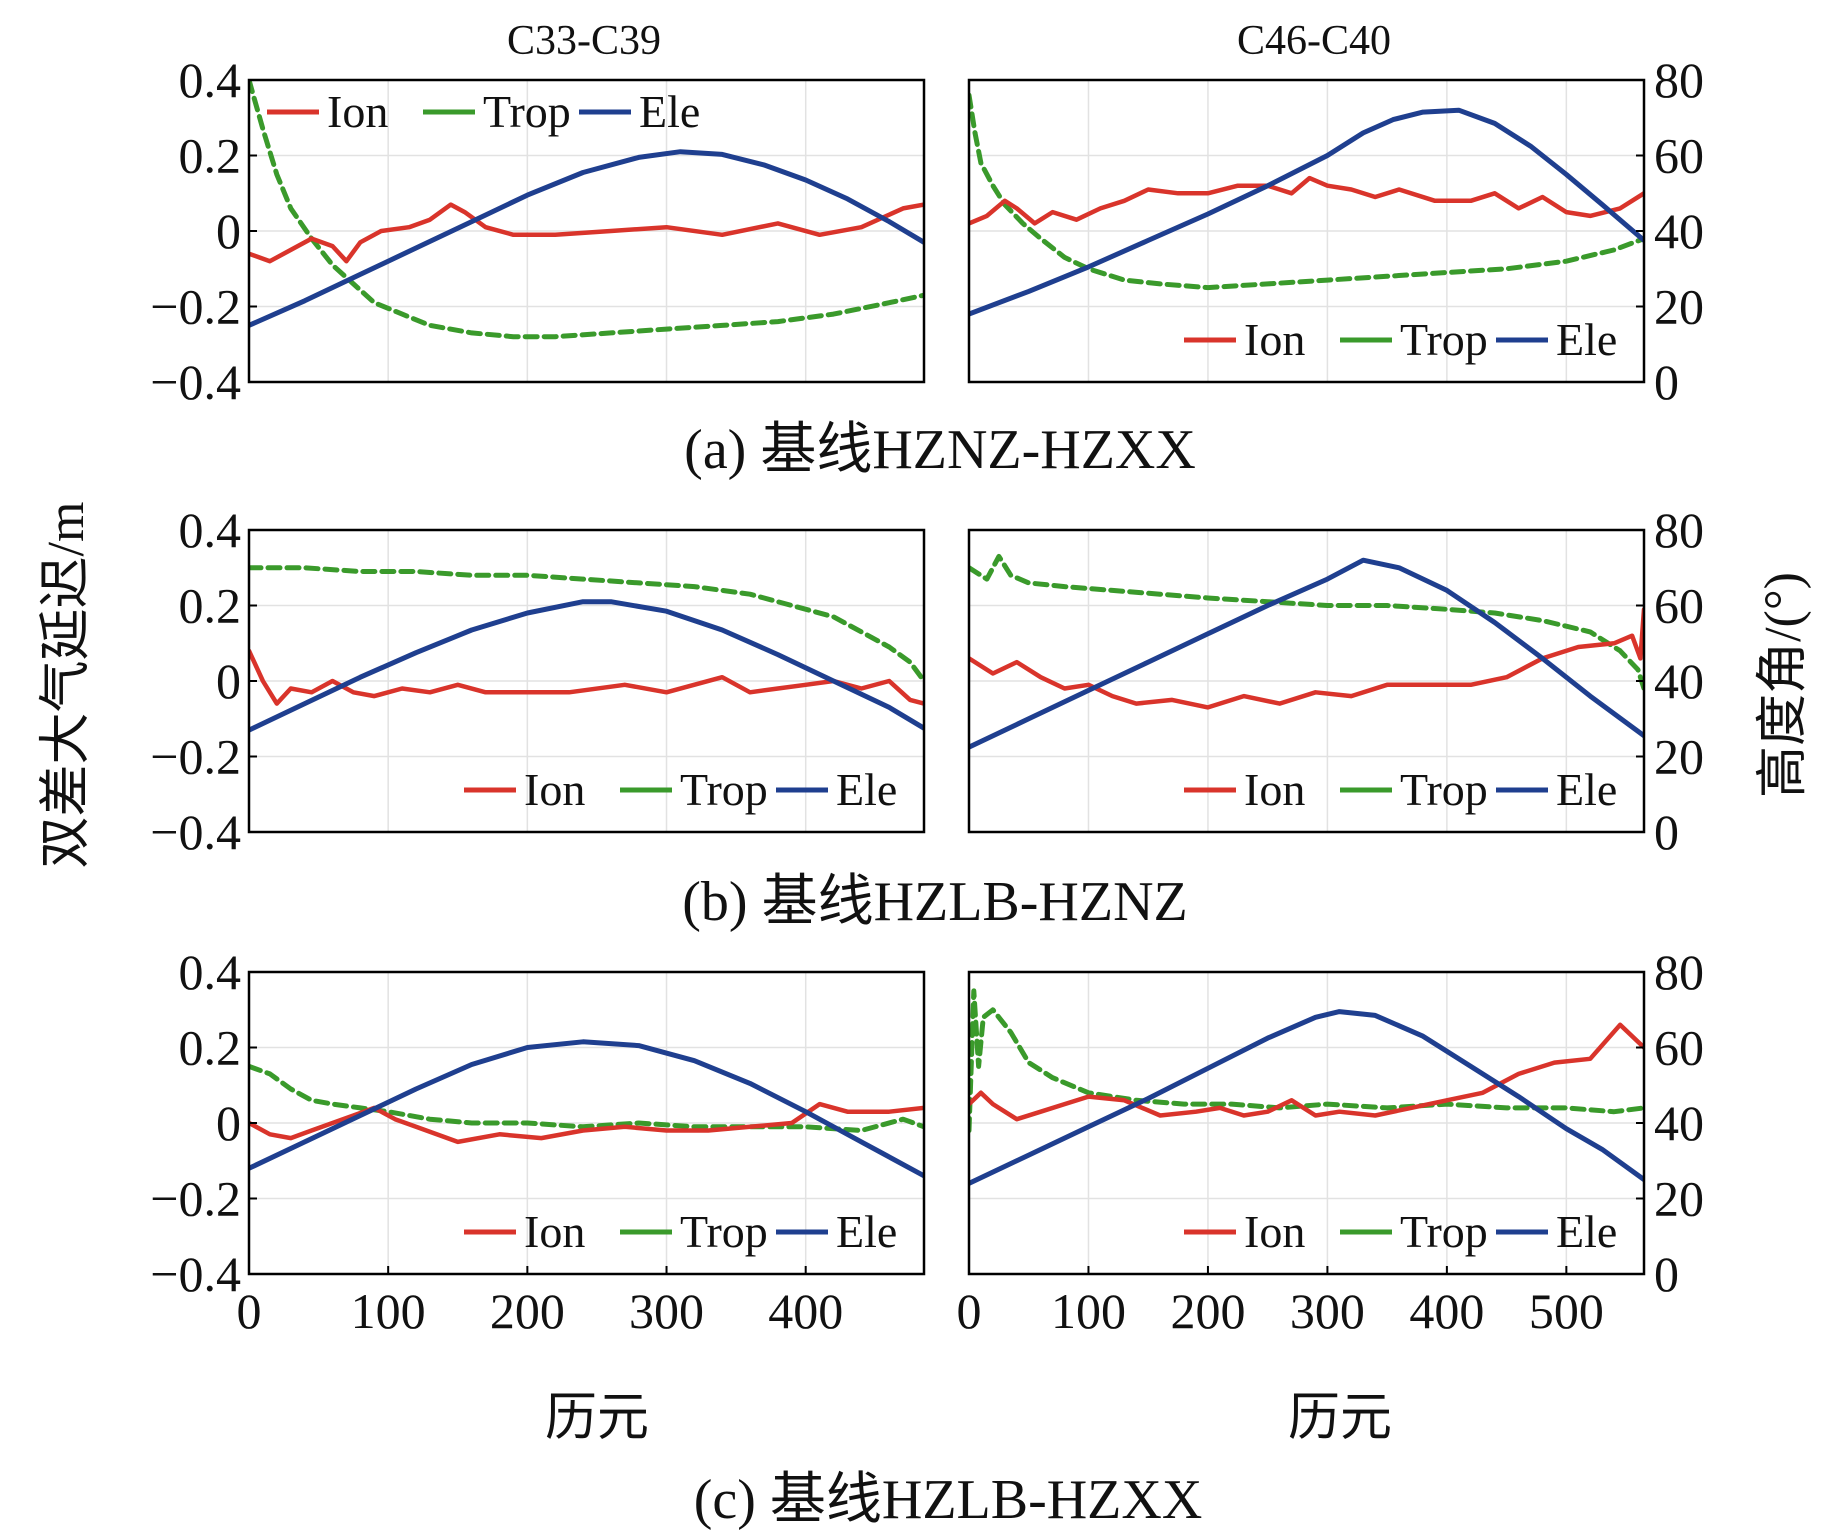  I want to click on series-trop-c-left, so click(586, 1098).